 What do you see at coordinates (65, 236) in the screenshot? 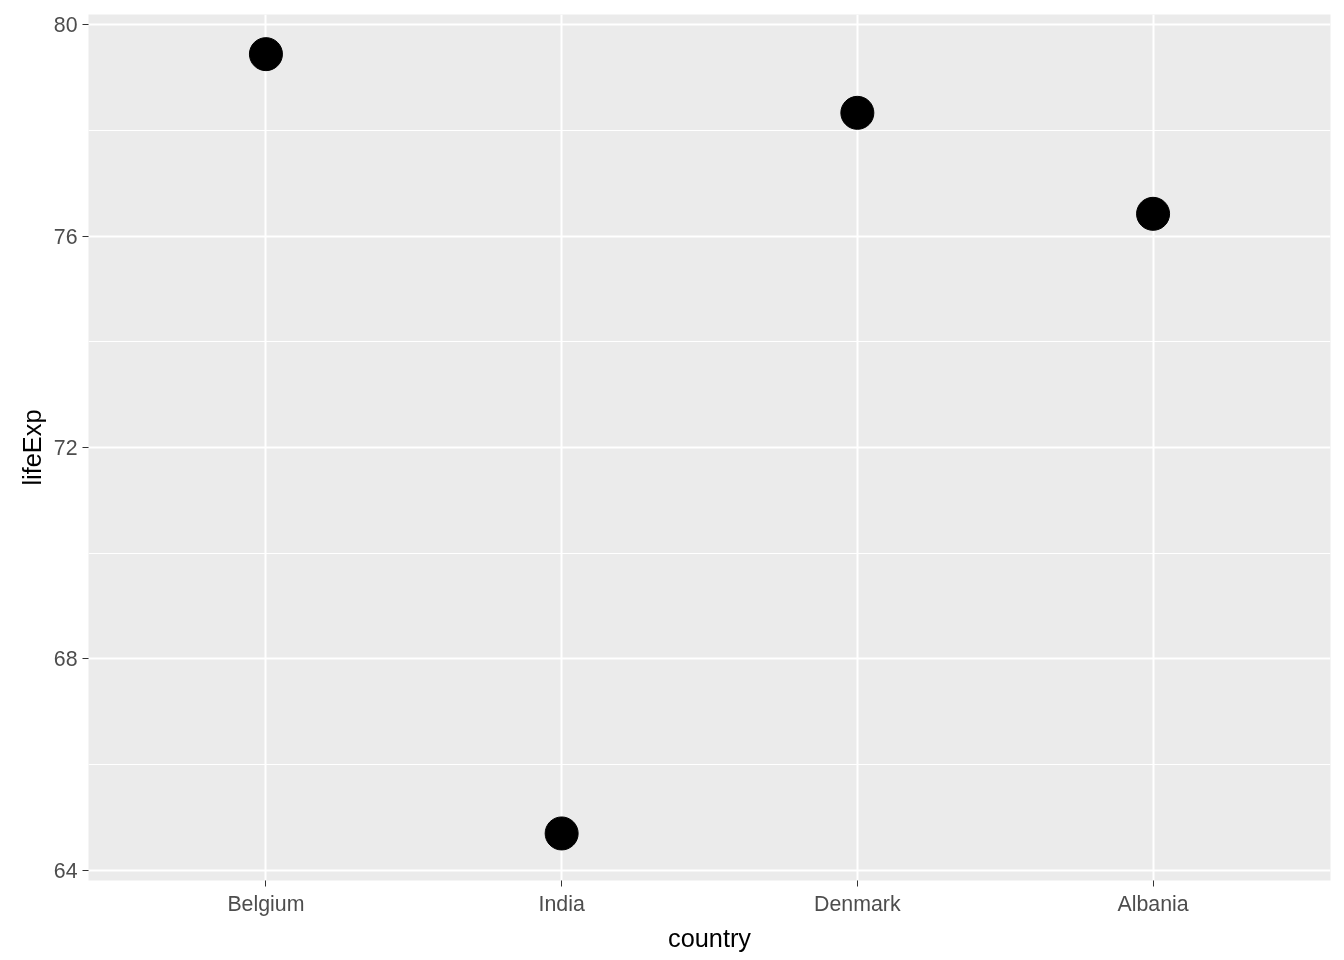
I see `y-tick-label: 76` at bounding box center [65, 236].